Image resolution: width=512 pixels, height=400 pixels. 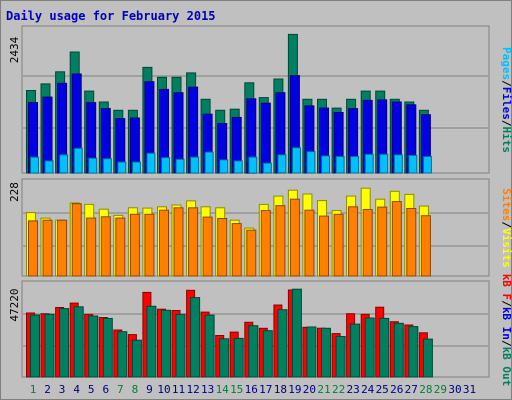 What do you see at coordinates (223, 389) in the screenshot?
I see `x-label-day-14: 14` at bounding box center [223, 389].